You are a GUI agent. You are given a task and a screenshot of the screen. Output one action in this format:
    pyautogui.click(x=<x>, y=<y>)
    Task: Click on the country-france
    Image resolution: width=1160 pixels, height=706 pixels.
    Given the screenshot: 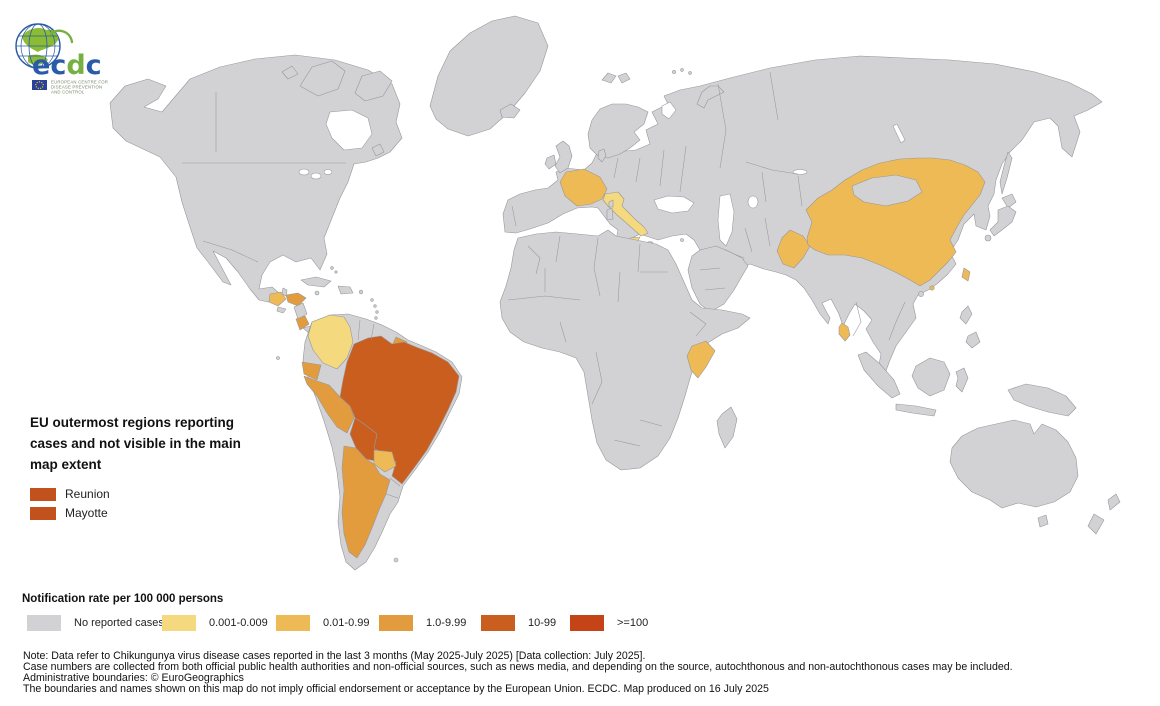 What is the action you would take?
    pyautogui.click(x=583, y=187)
    